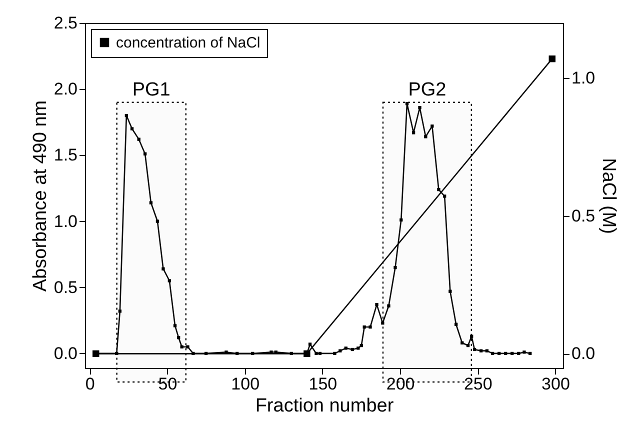  Describe the element at coordinates (609, 196) in the screenshot. I see `y2-axis-title: NaCl (M)` at that location.